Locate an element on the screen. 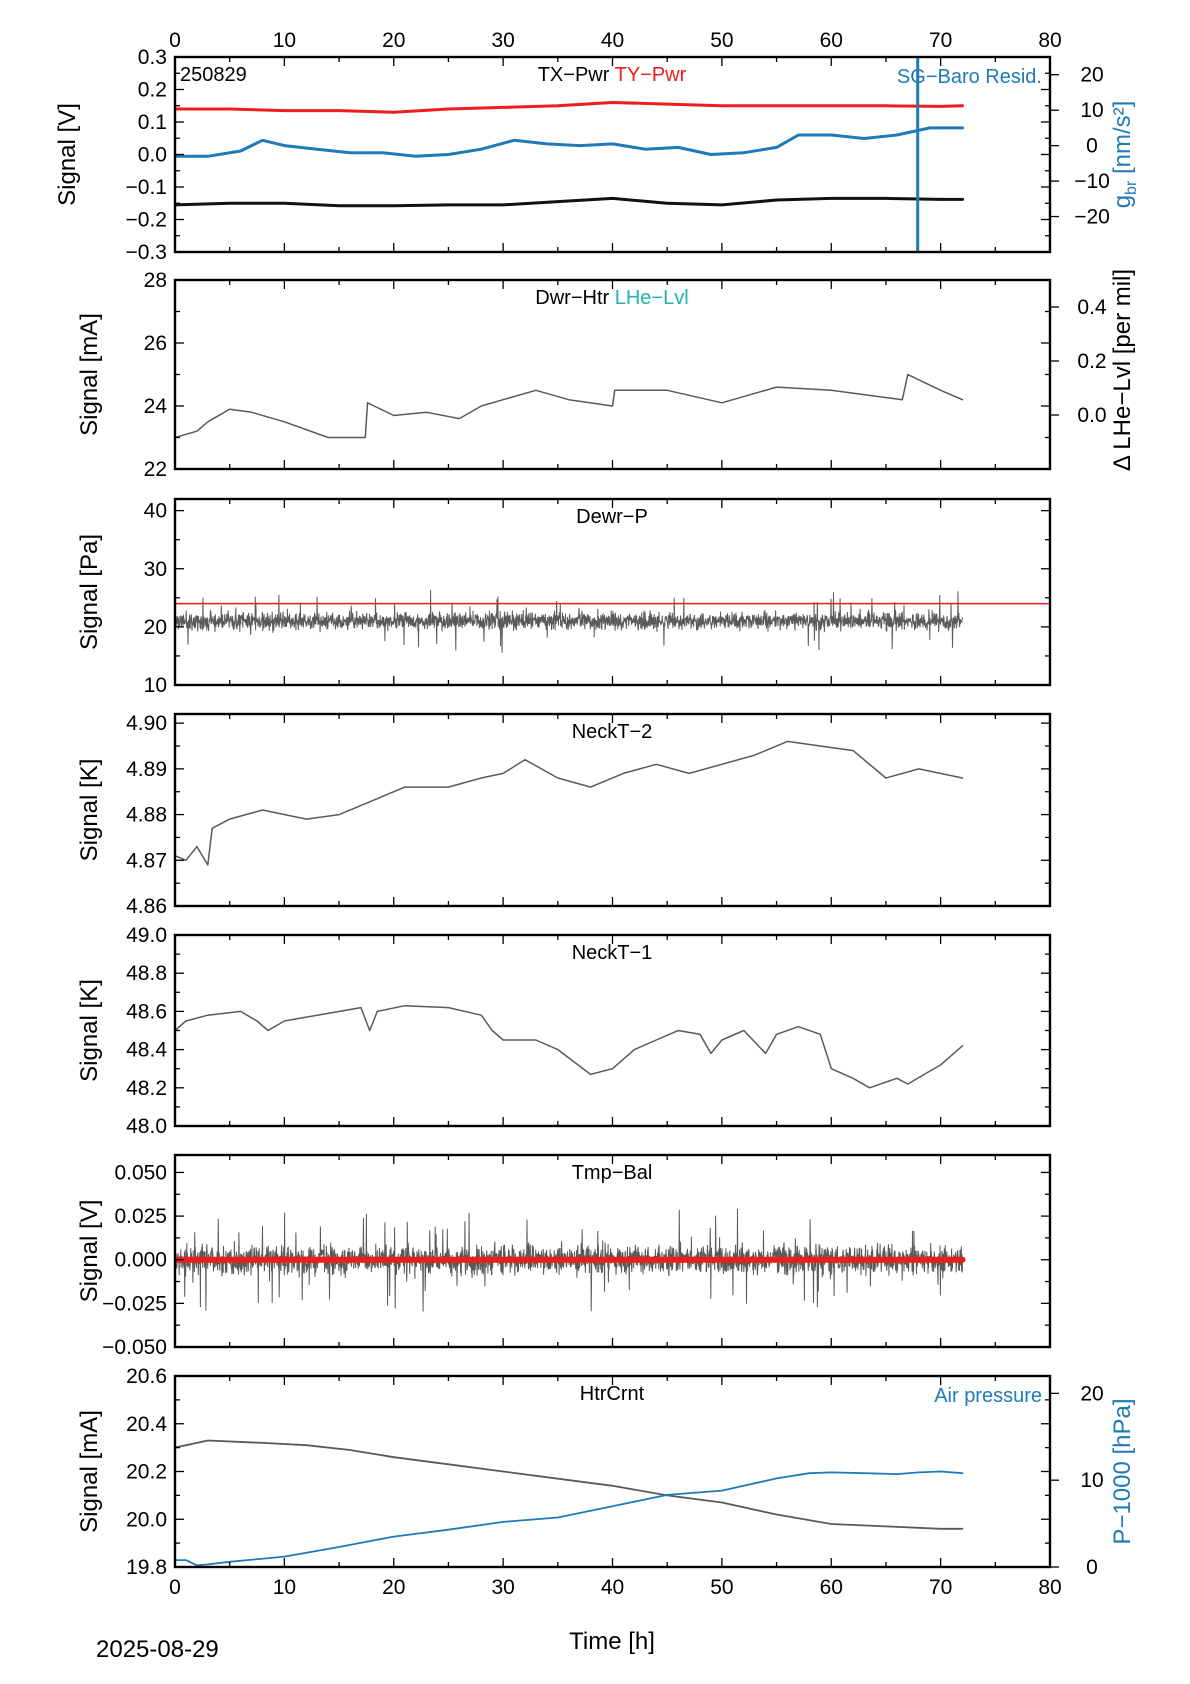  y-tick-label: 40 is located at coordinates (155, 511).